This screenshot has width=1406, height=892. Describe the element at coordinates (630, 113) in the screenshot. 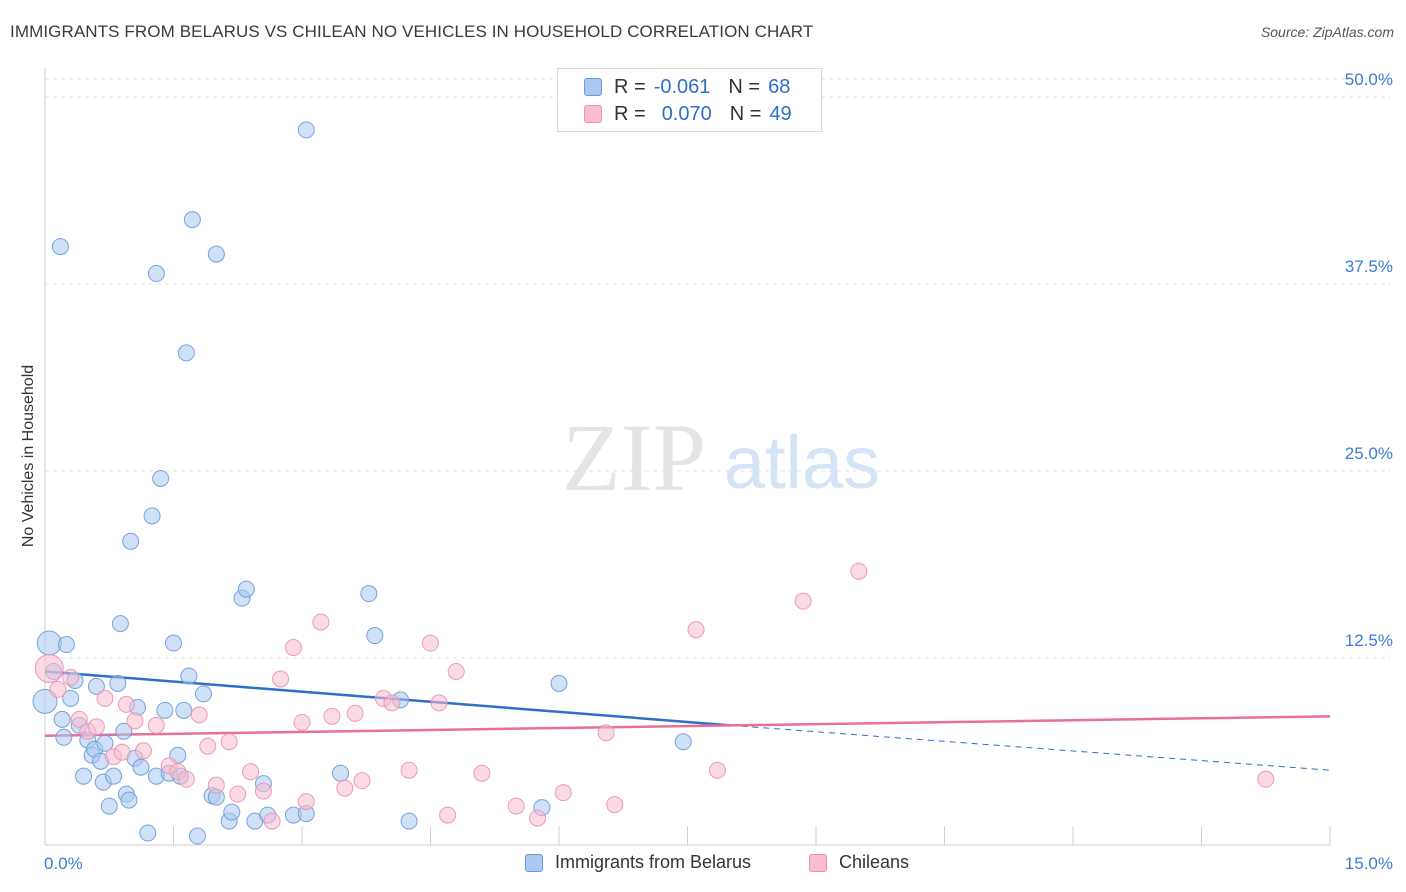

I see `r-label: R =` at that location.